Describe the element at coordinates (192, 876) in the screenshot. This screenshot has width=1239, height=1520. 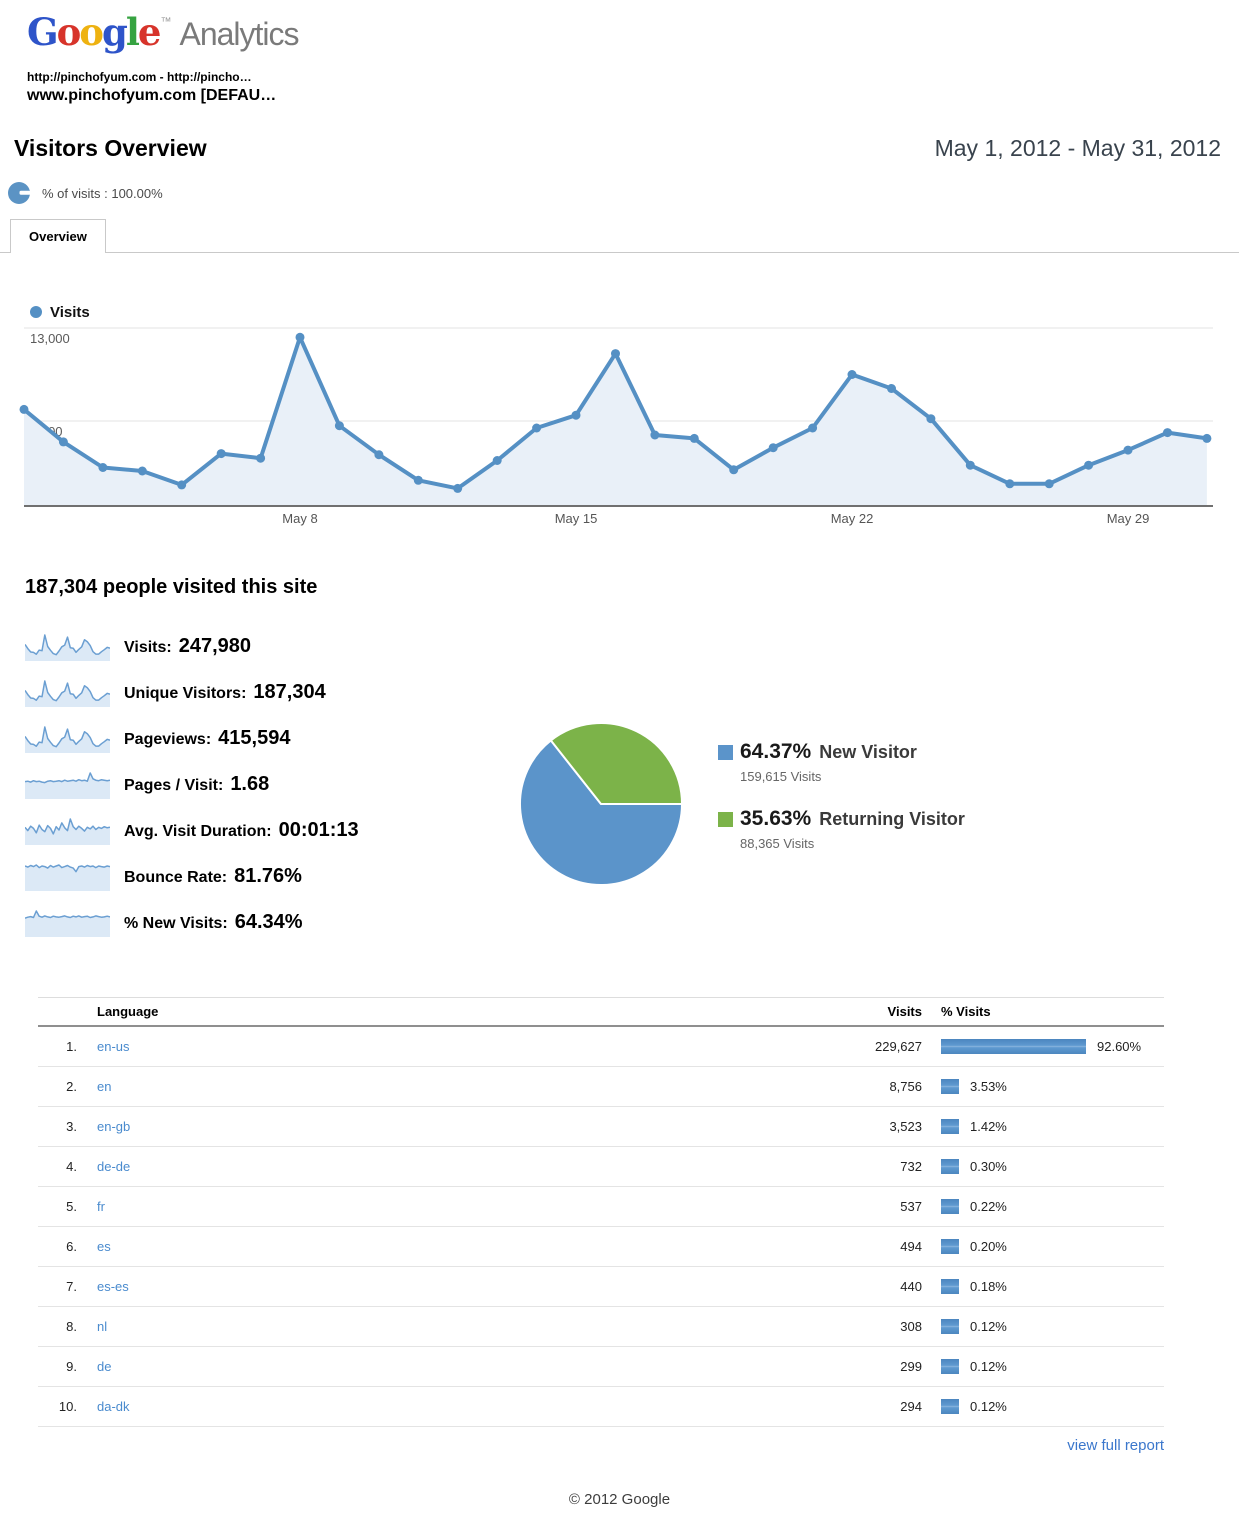
I see `metric-row: Bounce Rate: 81.76%` at that location.